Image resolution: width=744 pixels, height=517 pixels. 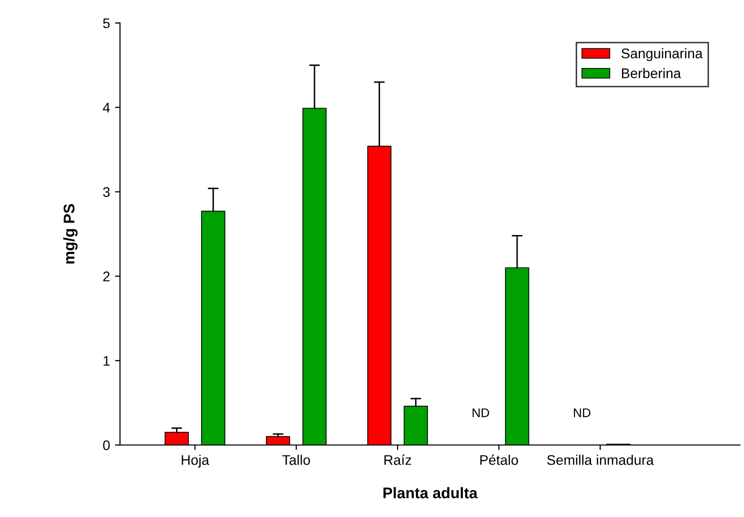 What do you see at coordinates (106, 277) in the screenshot?
I see `y-tick-label: 2` at bounding box center [106, 277].